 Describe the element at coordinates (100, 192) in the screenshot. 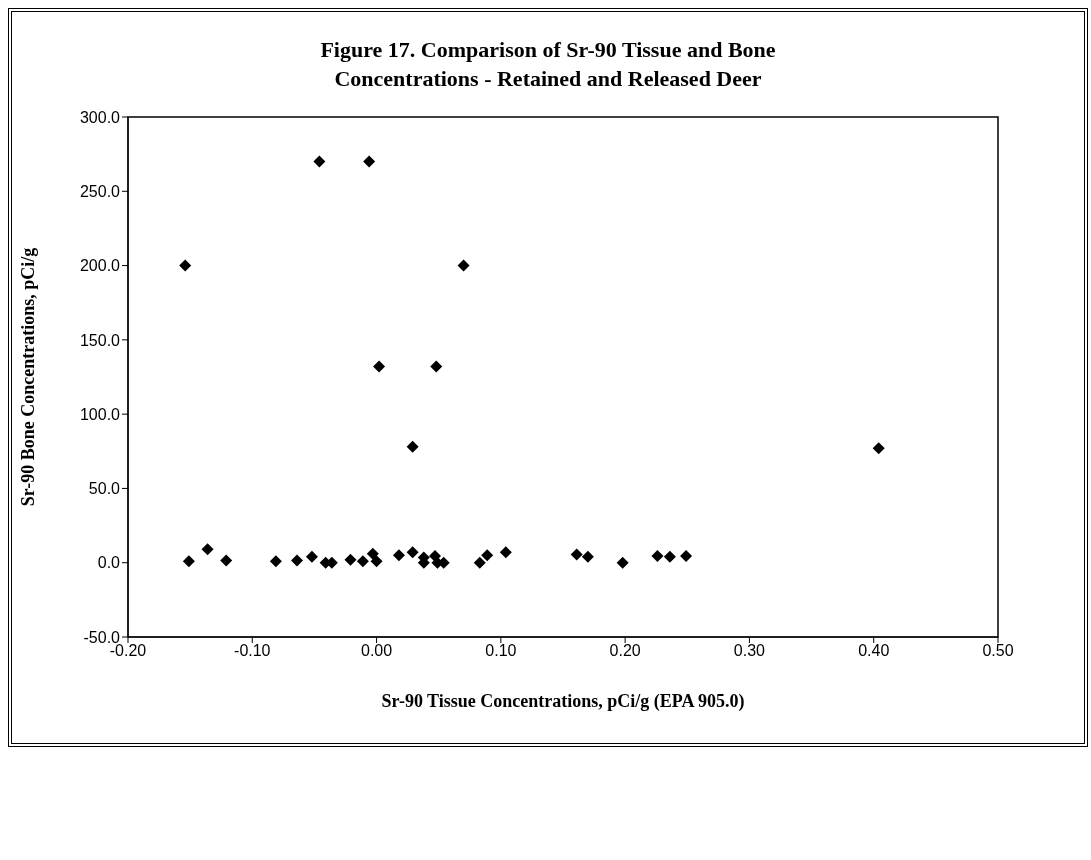

I see `y-tick-label: 250.0` at that location.